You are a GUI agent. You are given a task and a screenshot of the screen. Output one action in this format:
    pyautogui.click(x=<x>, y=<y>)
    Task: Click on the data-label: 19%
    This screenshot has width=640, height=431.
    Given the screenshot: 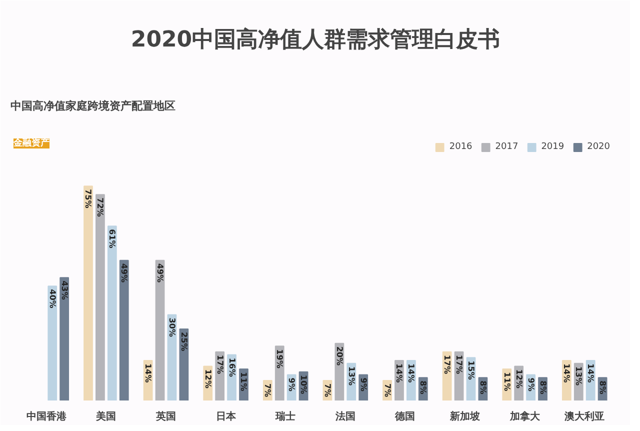 What is the action you would take?
    pyautogui.click(x=279, y=358)
    